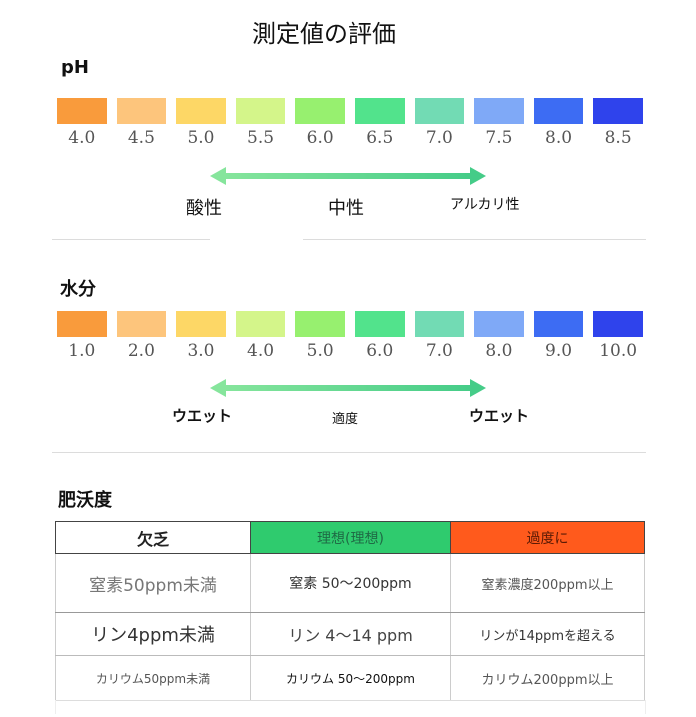 The width and height of the screenshot is (696, 717). What do you see at coordinates (153, 583) in the screenshot?
I see `table-cell: 窒素50ppm未満` at bounding box center [153, 583].